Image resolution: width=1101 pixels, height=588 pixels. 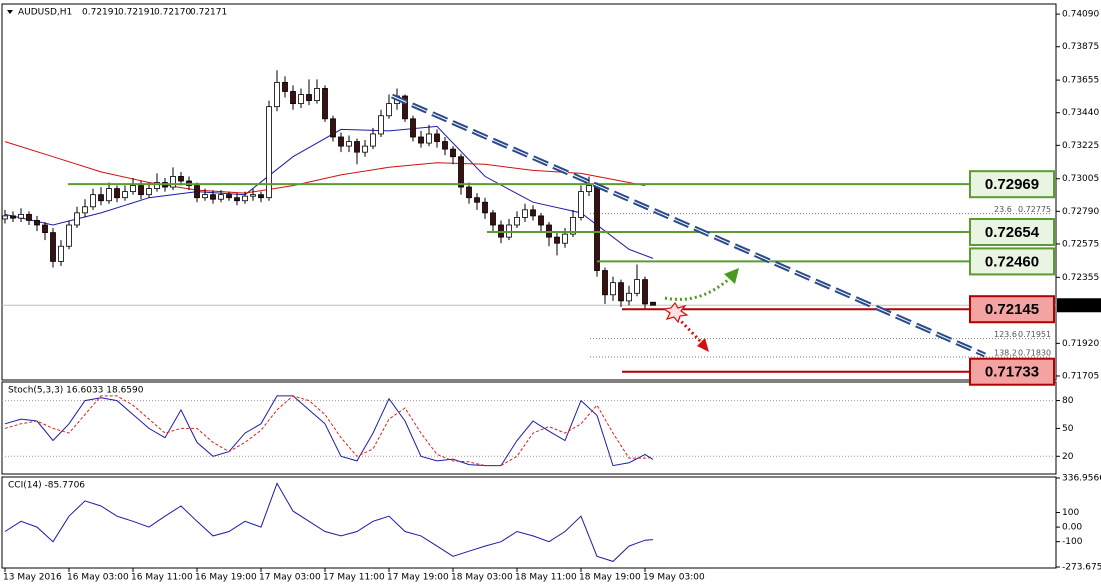 What do you see at coordinates (1012, 184) in the screenshot?
I see `level-label: 0.72969` at bounding box center [1012, 184].